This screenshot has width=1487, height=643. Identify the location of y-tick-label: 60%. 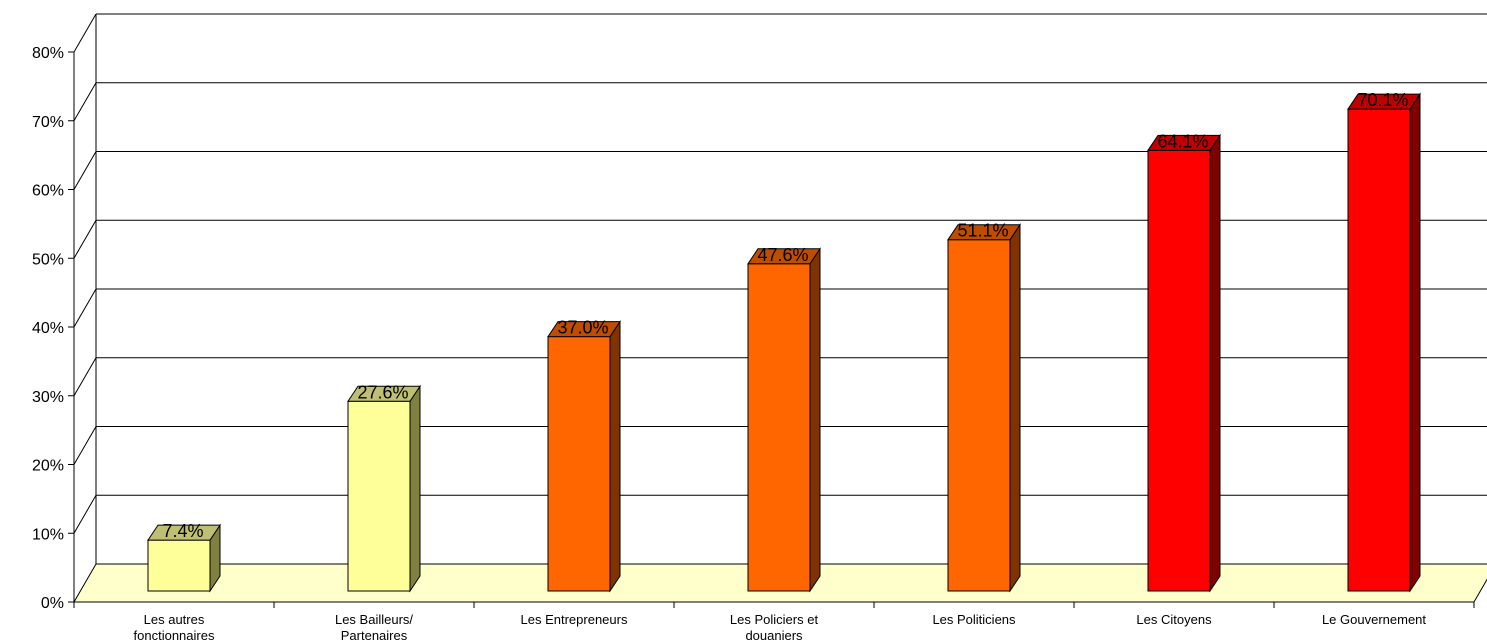
(48, 191).